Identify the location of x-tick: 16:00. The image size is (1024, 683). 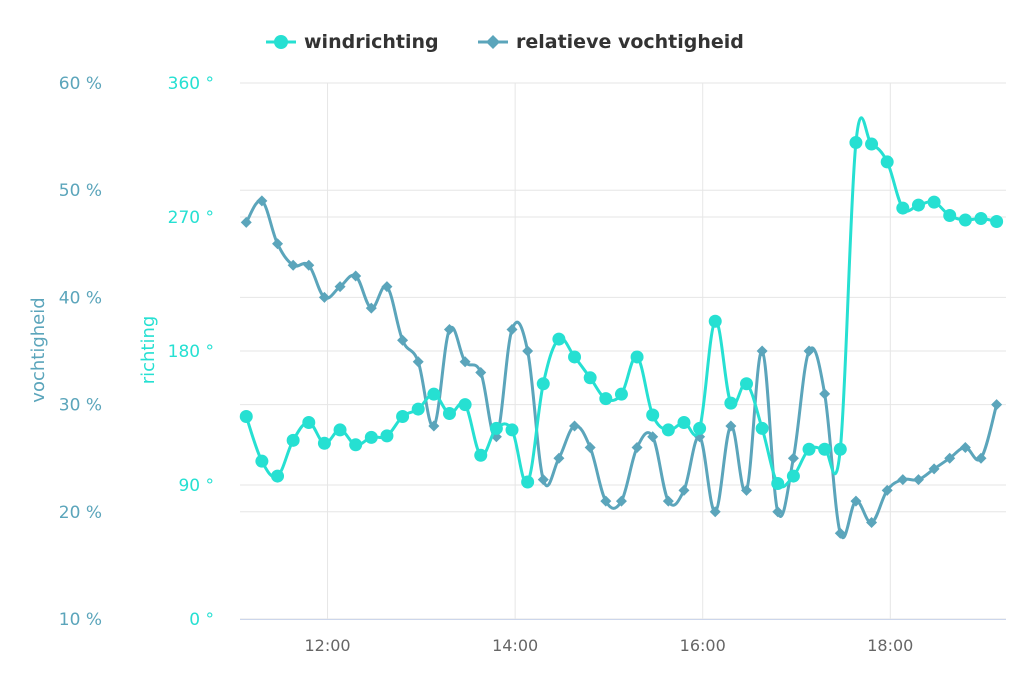
(703, 645).